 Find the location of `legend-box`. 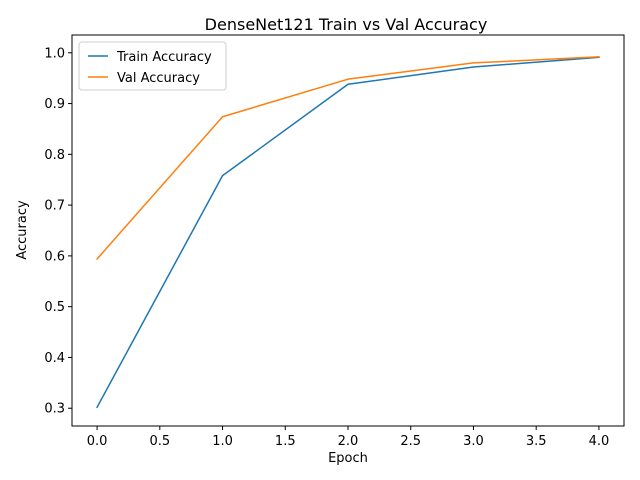

legend-box is located at coordinates (152, 66).